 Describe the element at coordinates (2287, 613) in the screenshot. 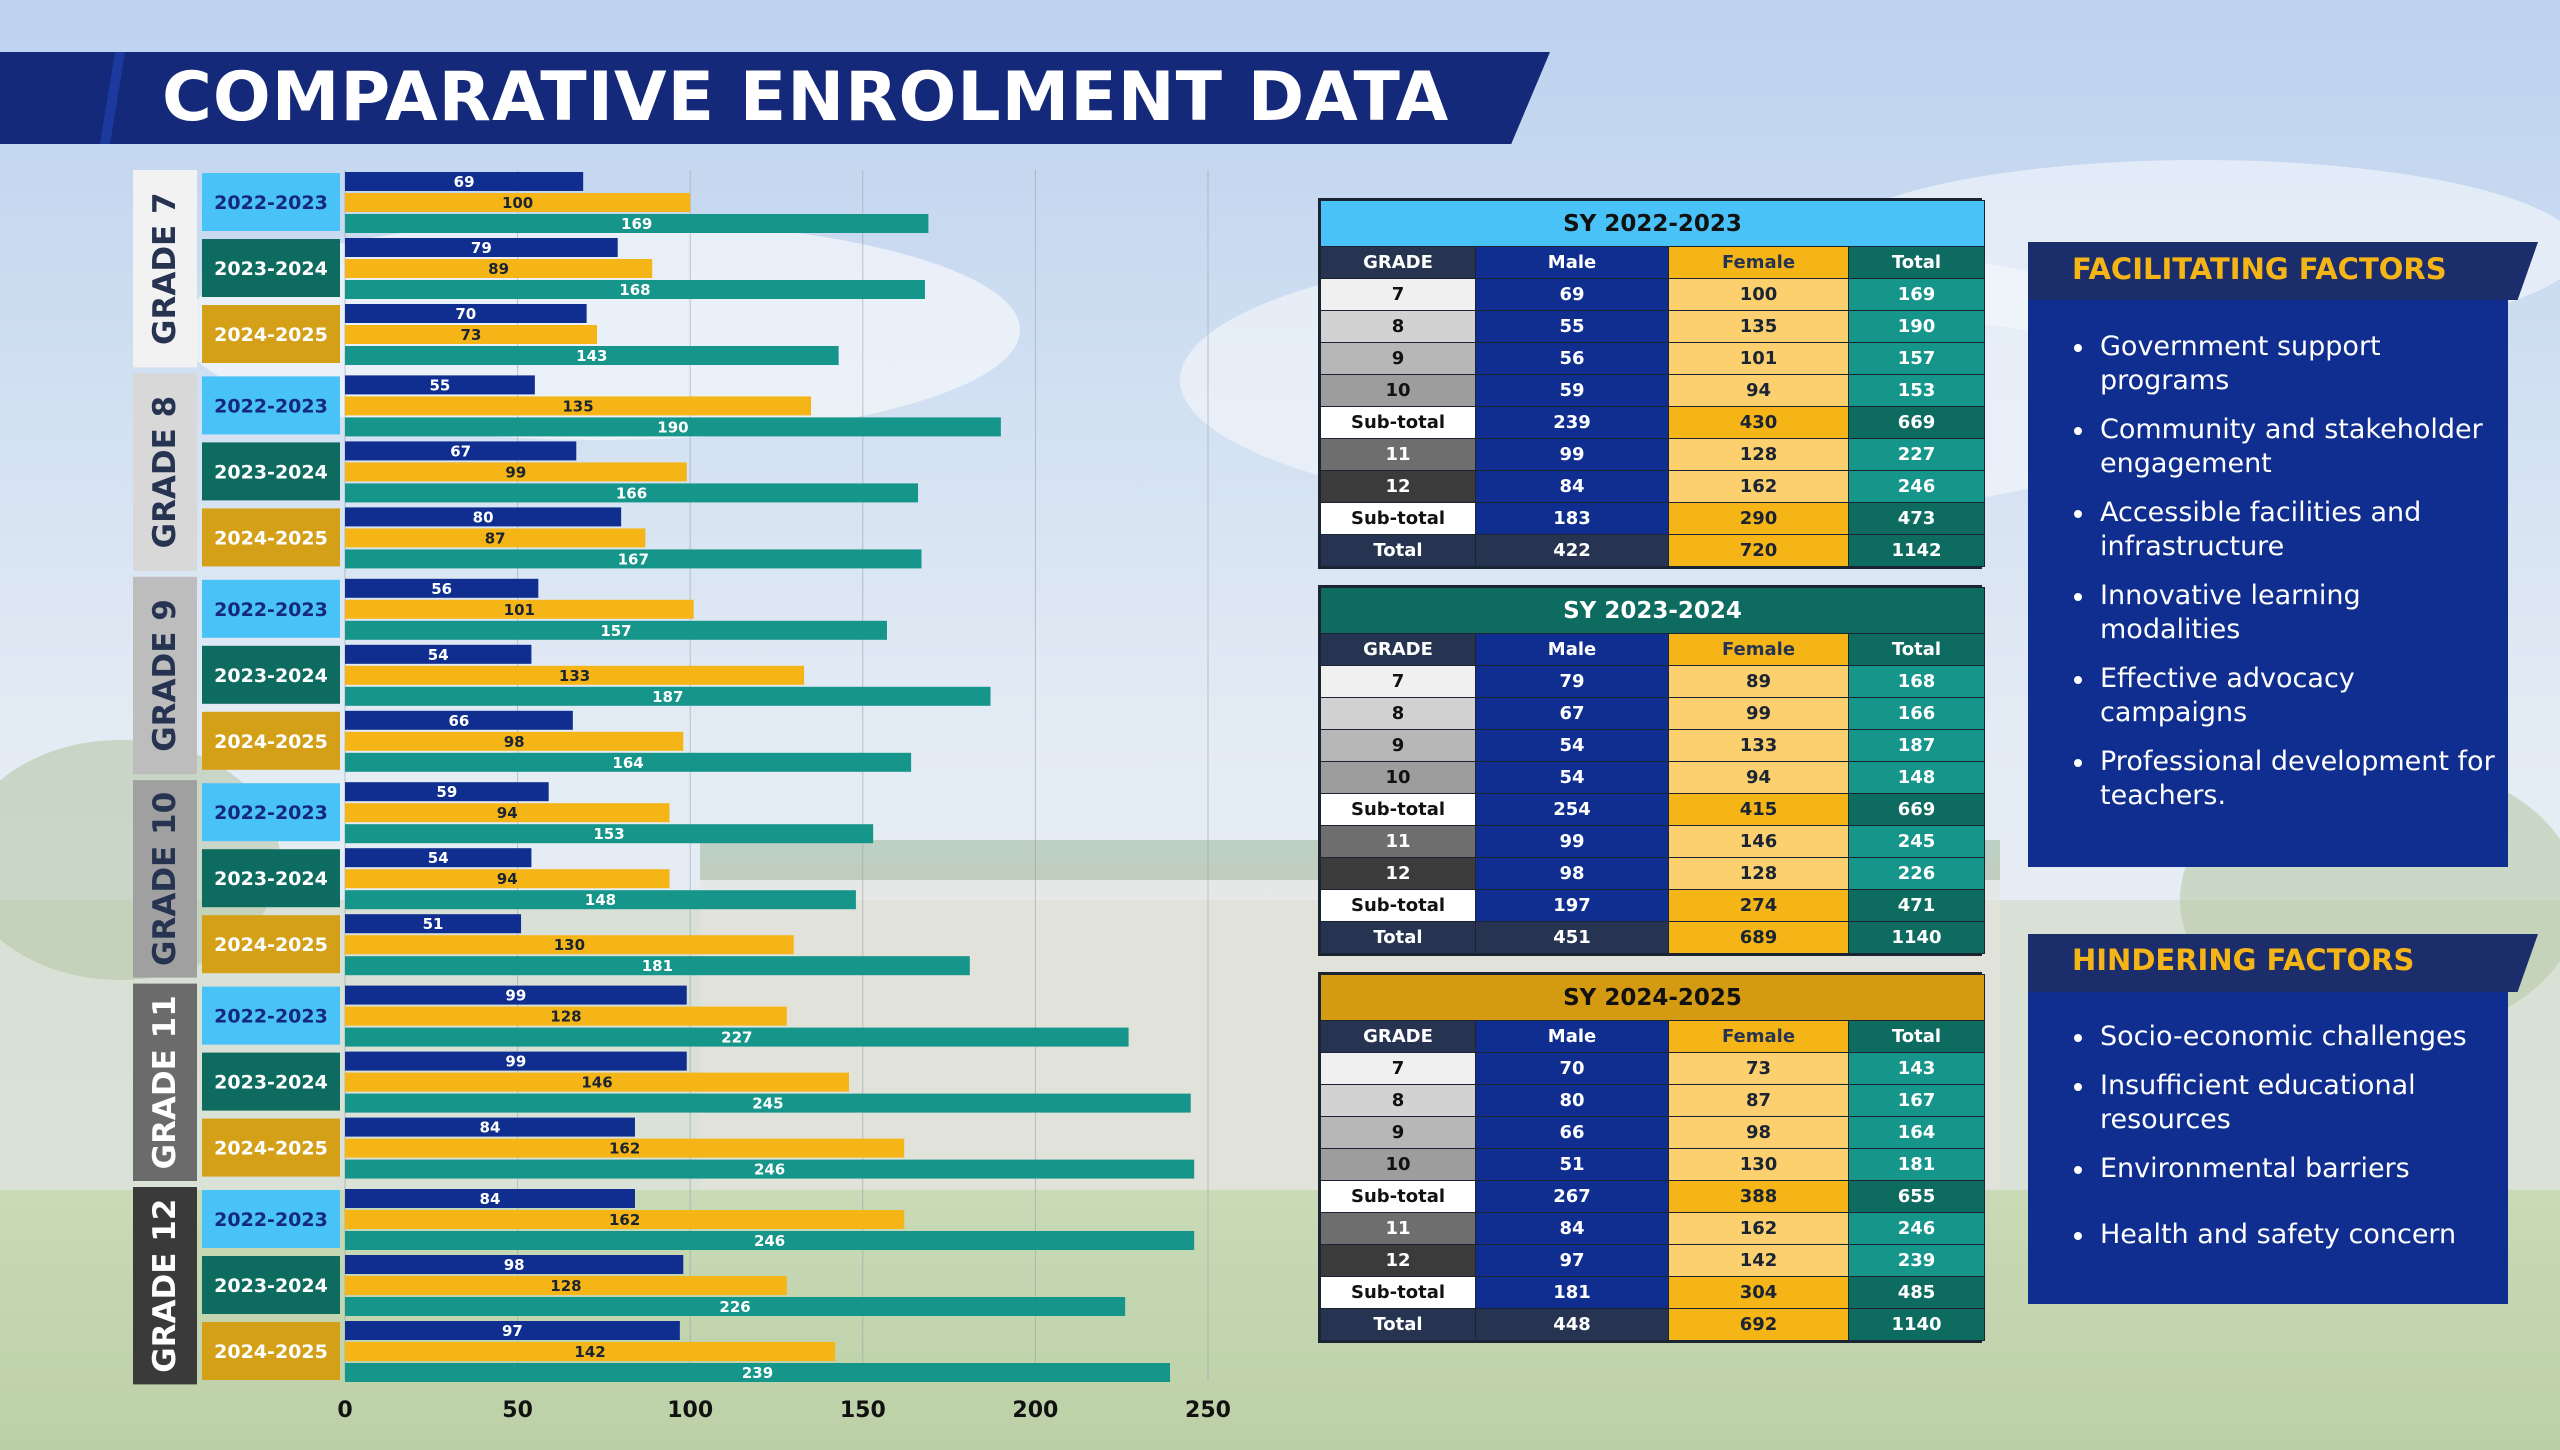

I see `factor-item: Innovative learning modalities` at that location.